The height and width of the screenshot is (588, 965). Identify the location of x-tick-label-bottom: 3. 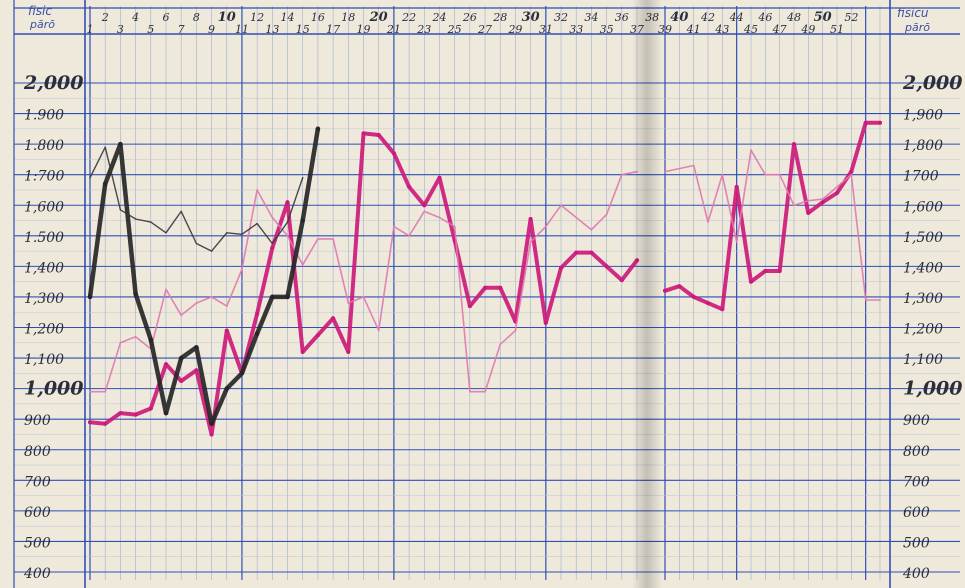
(120, 29).